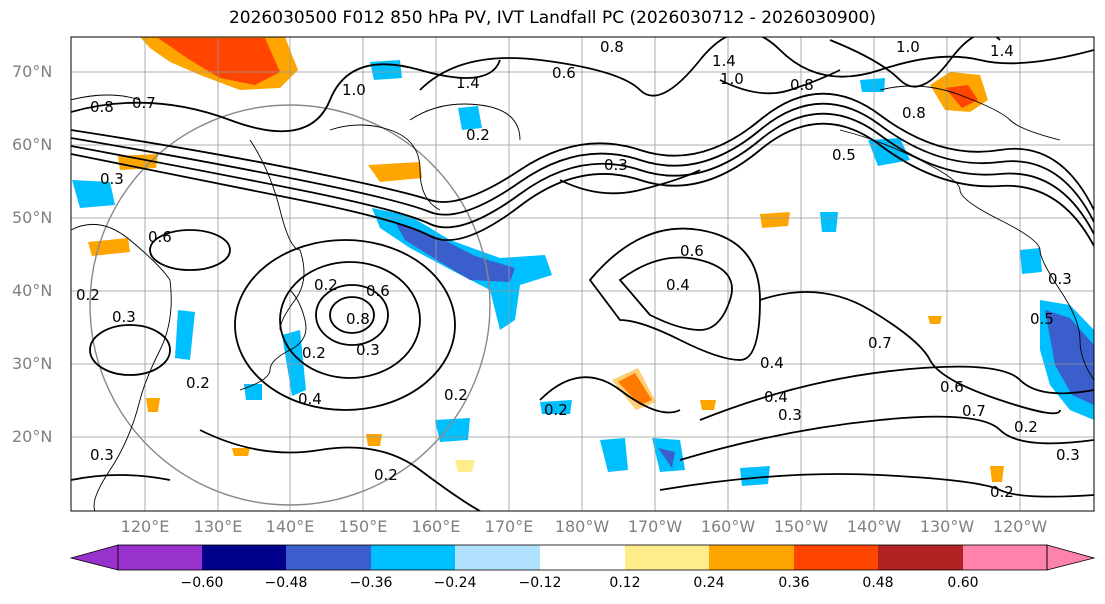 The image size is (1105, 604). I want to click on lon-label: 120°W, so click(1020, 526).